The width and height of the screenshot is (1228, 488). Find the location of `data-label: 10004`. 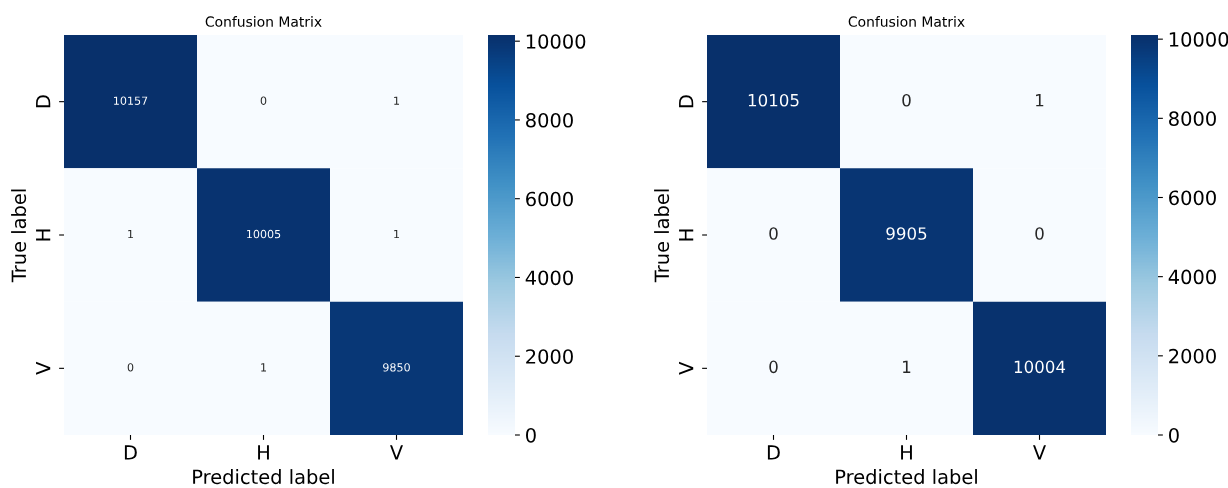

data-label: 10004 is located at coordinates (1040, 367).